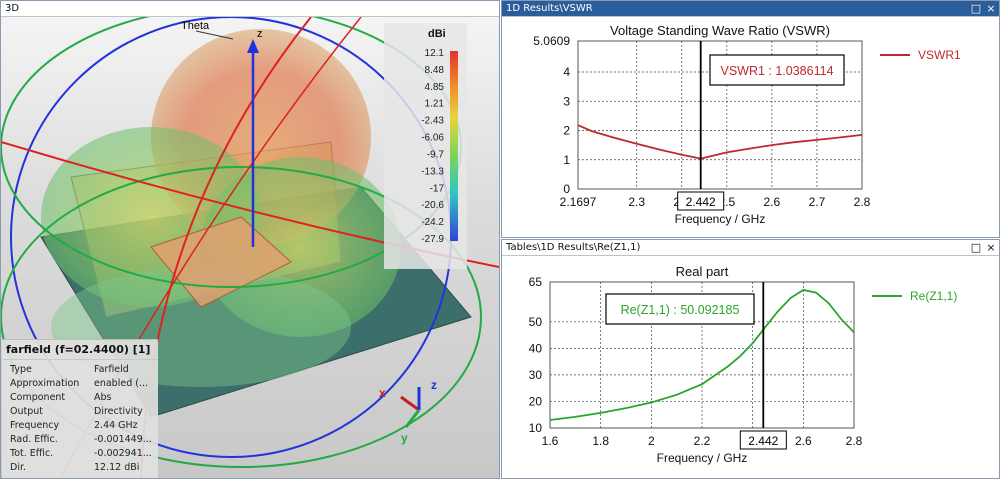  What do you see at coordinates (410, 403) in the screenshot?
I see `triad-x-axis` at bounding box center [410, 403].